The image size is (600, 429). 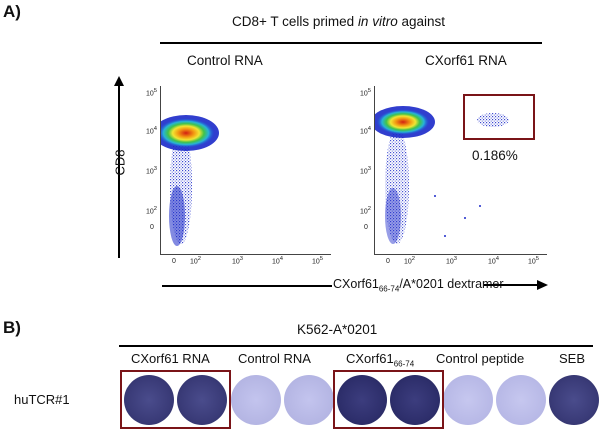 I want to click on x-tick-1e4-left: 10⁴, so click(x=278, y=261).